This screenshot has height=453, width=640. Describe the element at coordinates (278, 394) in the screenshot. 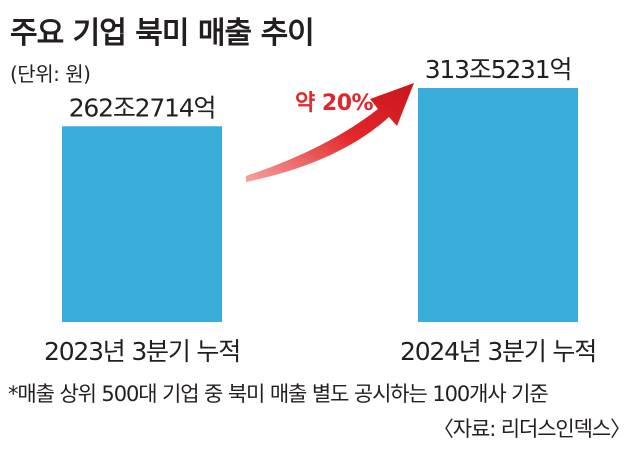

I see `footnote: *매출 상위 500대 기업 중 북미 매출 별도 공시하는 100개사 기준` at that location.